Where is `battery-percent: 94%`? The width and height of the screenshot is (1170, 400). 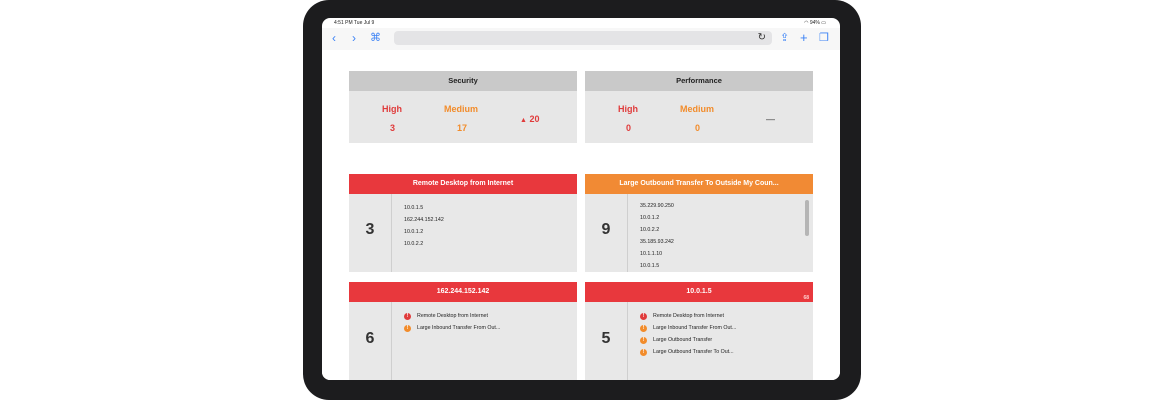
battery-percent: 94% is located at coordinates (814, 23).